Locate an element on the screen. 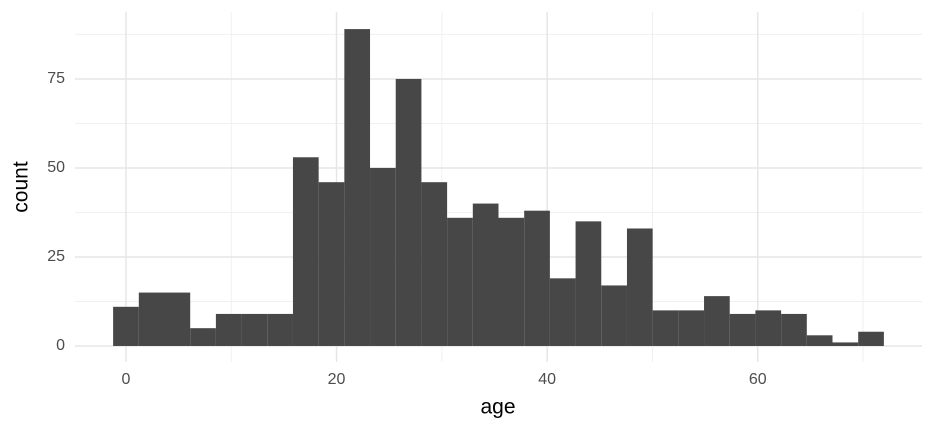  x-tick-label: 40 is located at coordinates (547, 379).